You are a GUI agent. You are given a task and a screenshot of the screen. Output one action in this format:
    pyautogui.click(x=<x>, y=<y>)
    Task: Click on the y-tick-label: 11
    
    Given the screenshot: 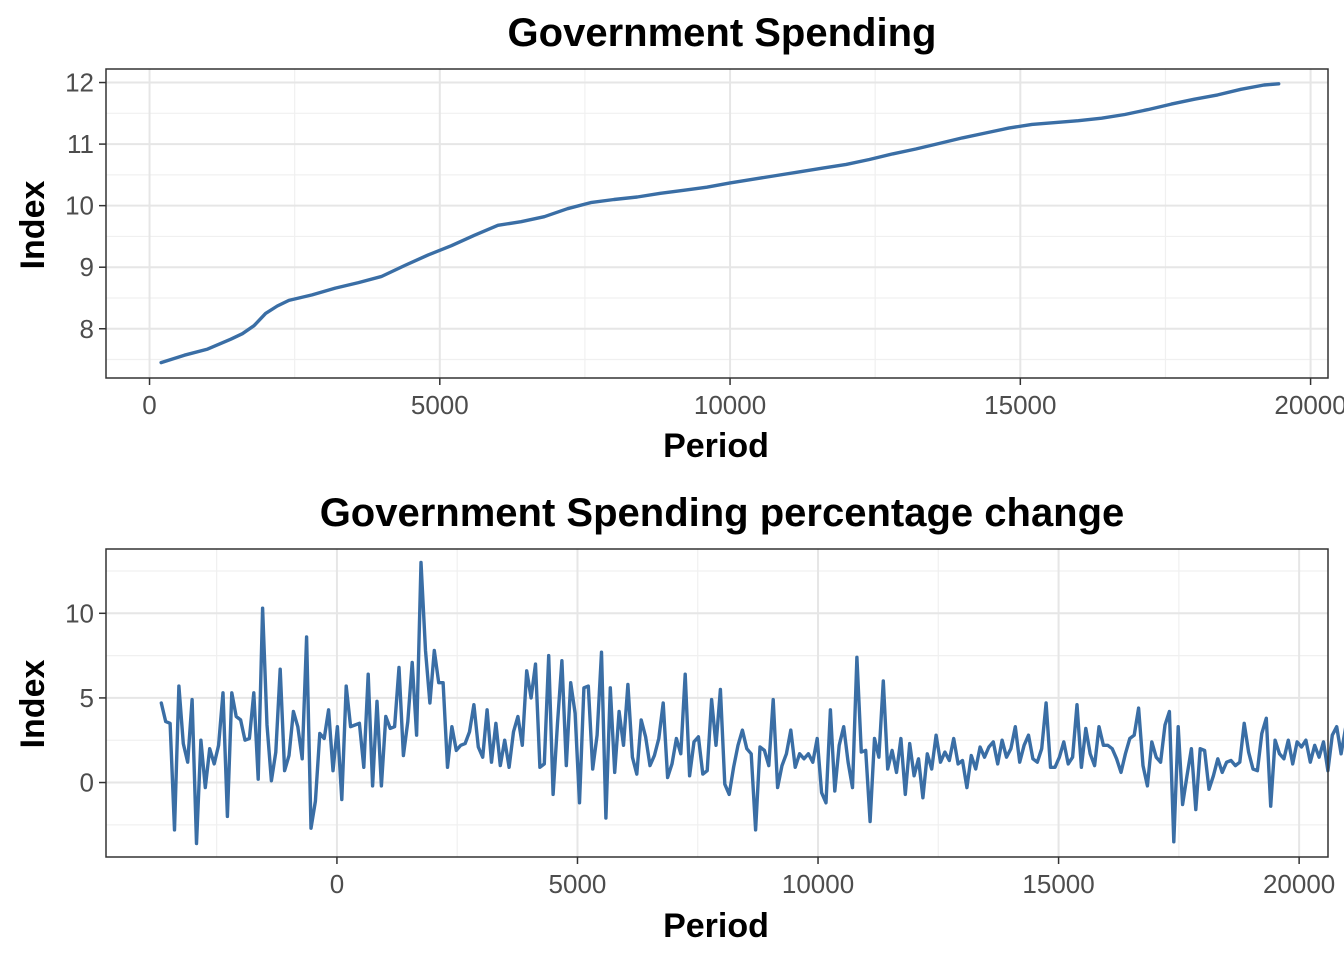 What is the action you would take?
    pyautogui.click(x=80, y=144)
    